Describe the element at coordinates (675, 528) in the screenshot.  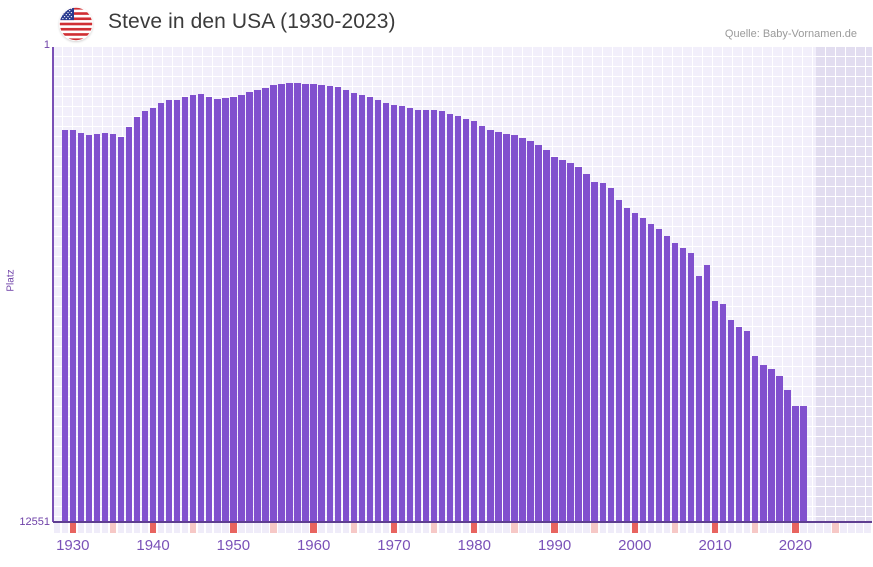
I see `x-tick-half-decade` at that location.